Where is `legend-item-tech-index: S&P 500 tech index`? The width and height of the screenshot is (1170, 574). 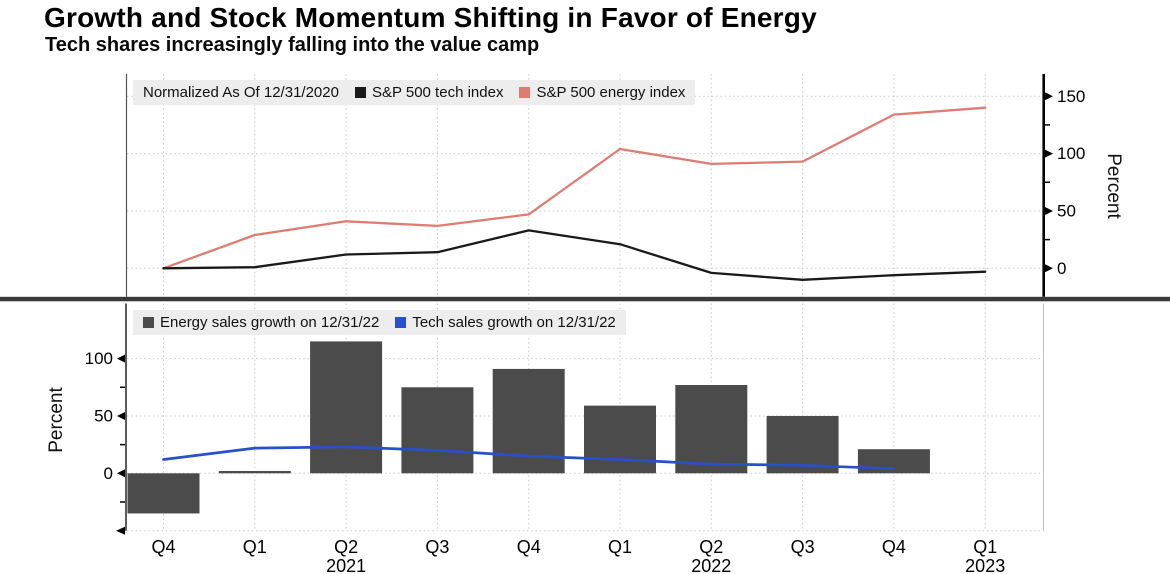 legend-item-tech-index: S&P 500 tech index is located at coordinates (429, 92).